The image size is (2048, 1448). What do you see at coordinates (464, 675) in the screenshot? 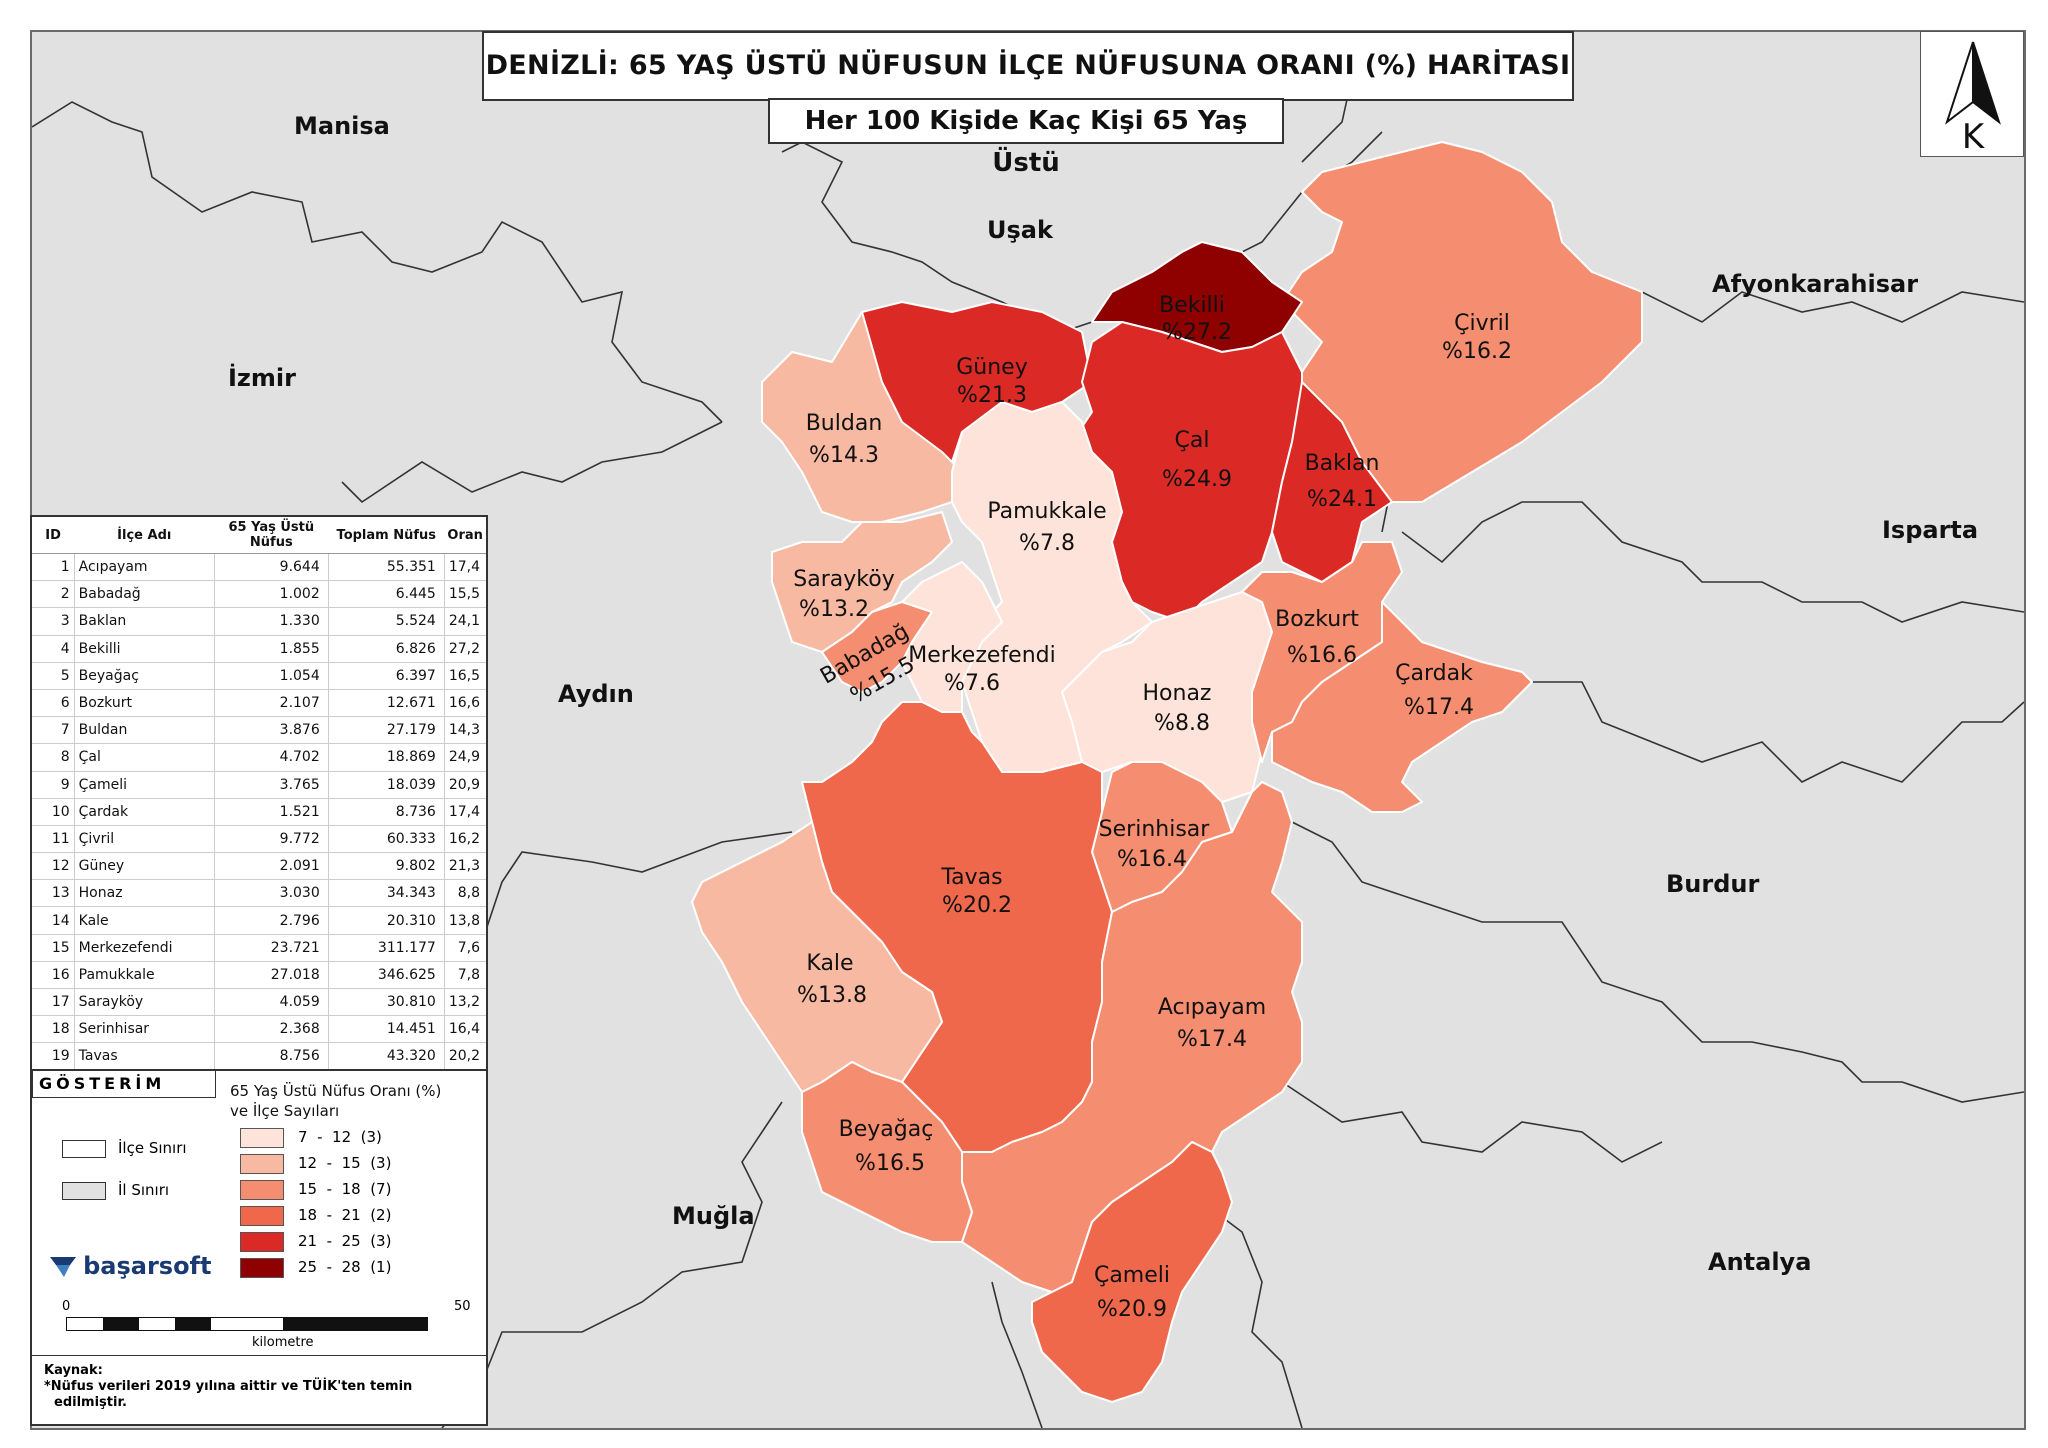
I see `table-cell: 16,5` at bounding box center [464, 675].